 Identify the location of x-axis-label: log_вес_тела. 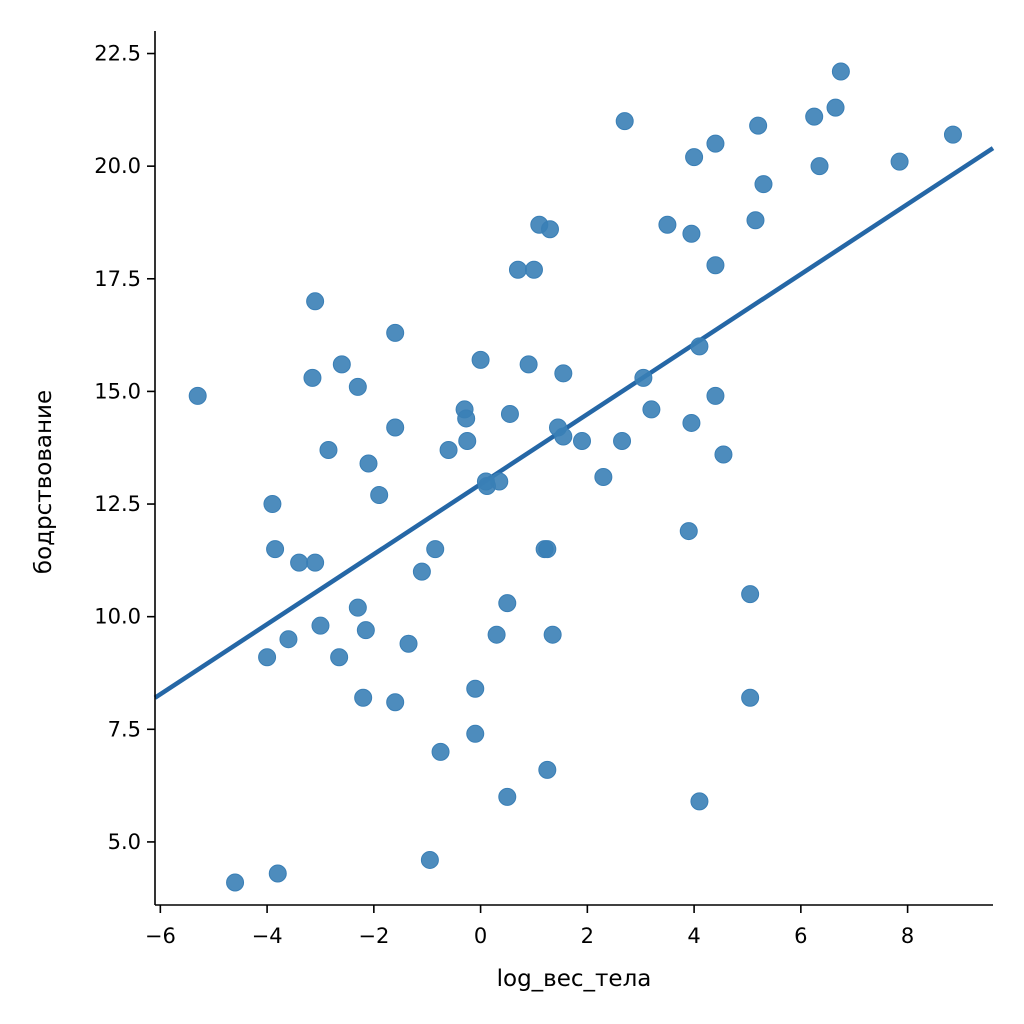
(574, 979).